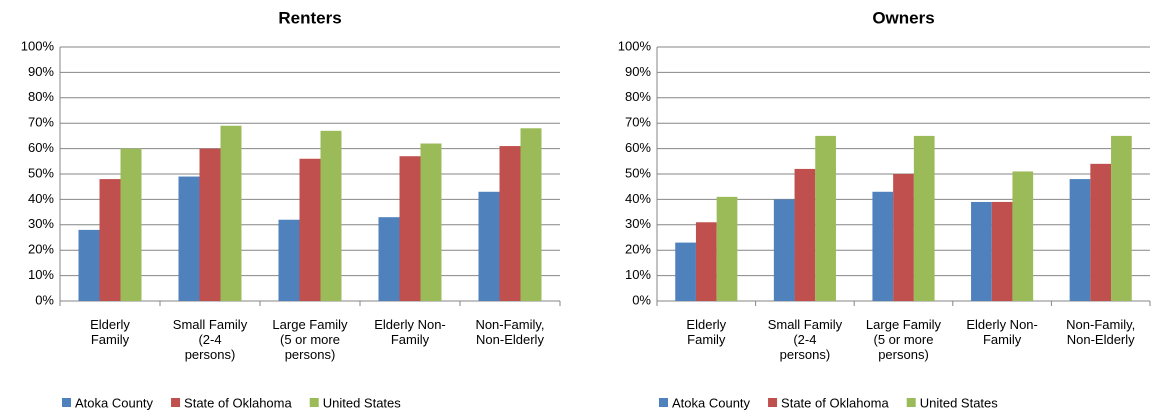 The width and height of the screenshot is (1154, 415). What do you see at coordinates (309, 17) in the screenshot?
I see `chart-title: Renters` at bounding box center [309, 17].